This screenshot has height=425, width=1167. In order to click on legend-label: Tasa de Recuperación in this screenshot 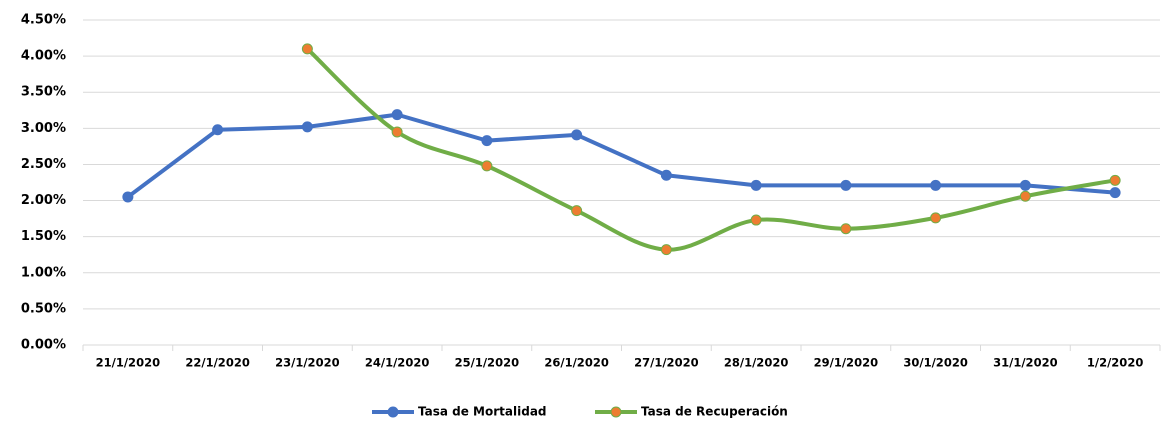, I will do `click(714, 412)`.